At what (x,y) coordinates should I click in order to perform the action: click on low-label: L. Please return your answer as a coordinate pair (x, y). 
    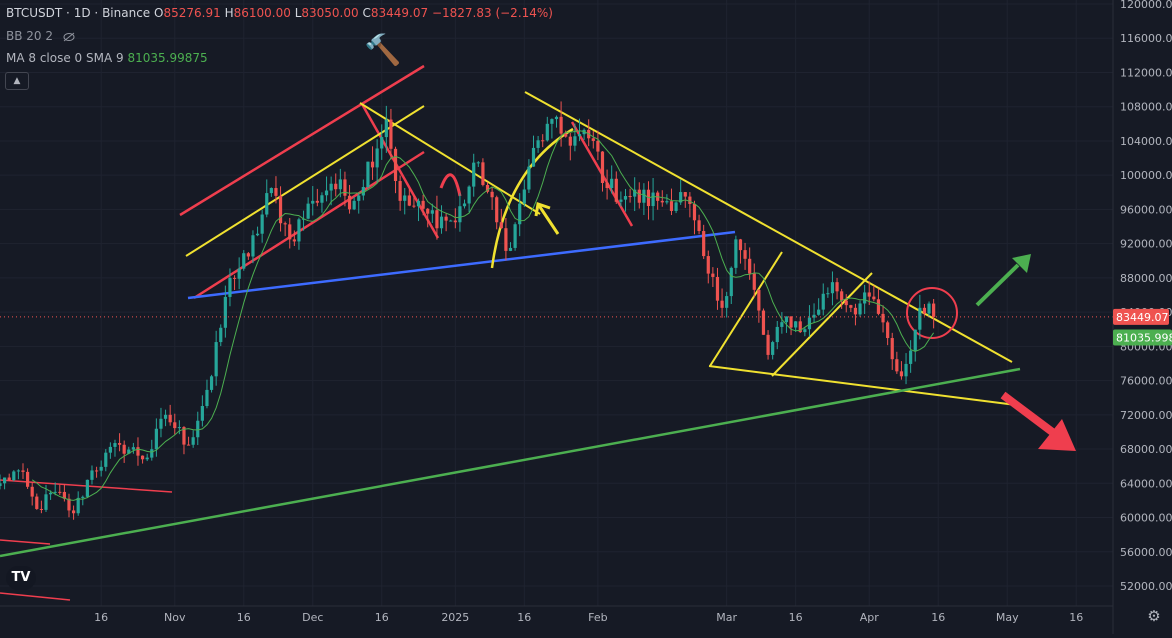
    Looking at the image, I should click on (298, 13).